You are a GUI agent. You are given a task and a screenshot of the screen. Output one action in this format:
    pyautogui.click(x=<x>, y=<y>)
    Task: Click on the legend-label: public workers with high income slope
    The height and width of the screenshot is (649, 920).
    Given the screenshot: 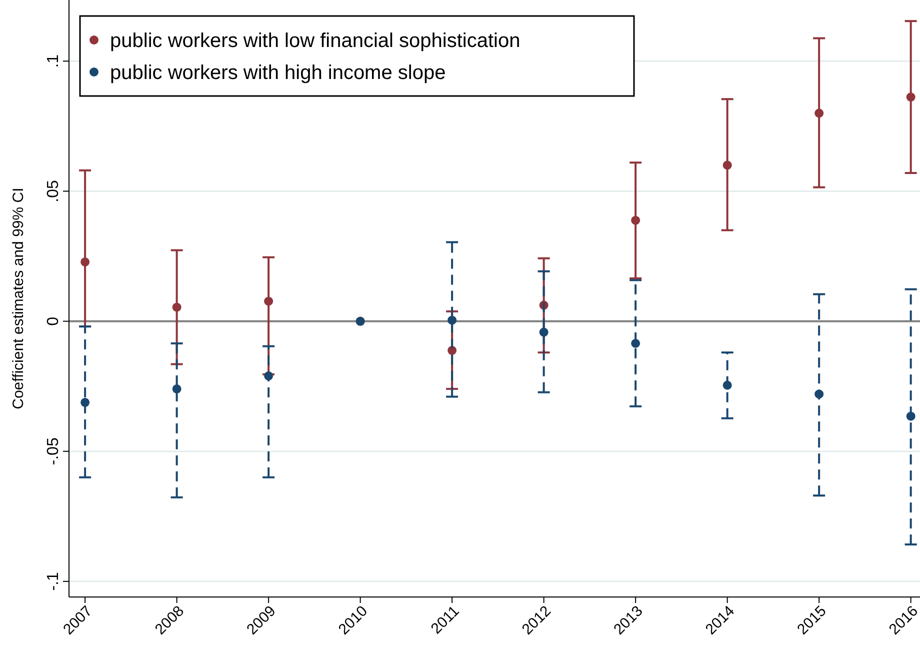 What is the action you would take?
    pyautogui.click(x=278, y=73)
    